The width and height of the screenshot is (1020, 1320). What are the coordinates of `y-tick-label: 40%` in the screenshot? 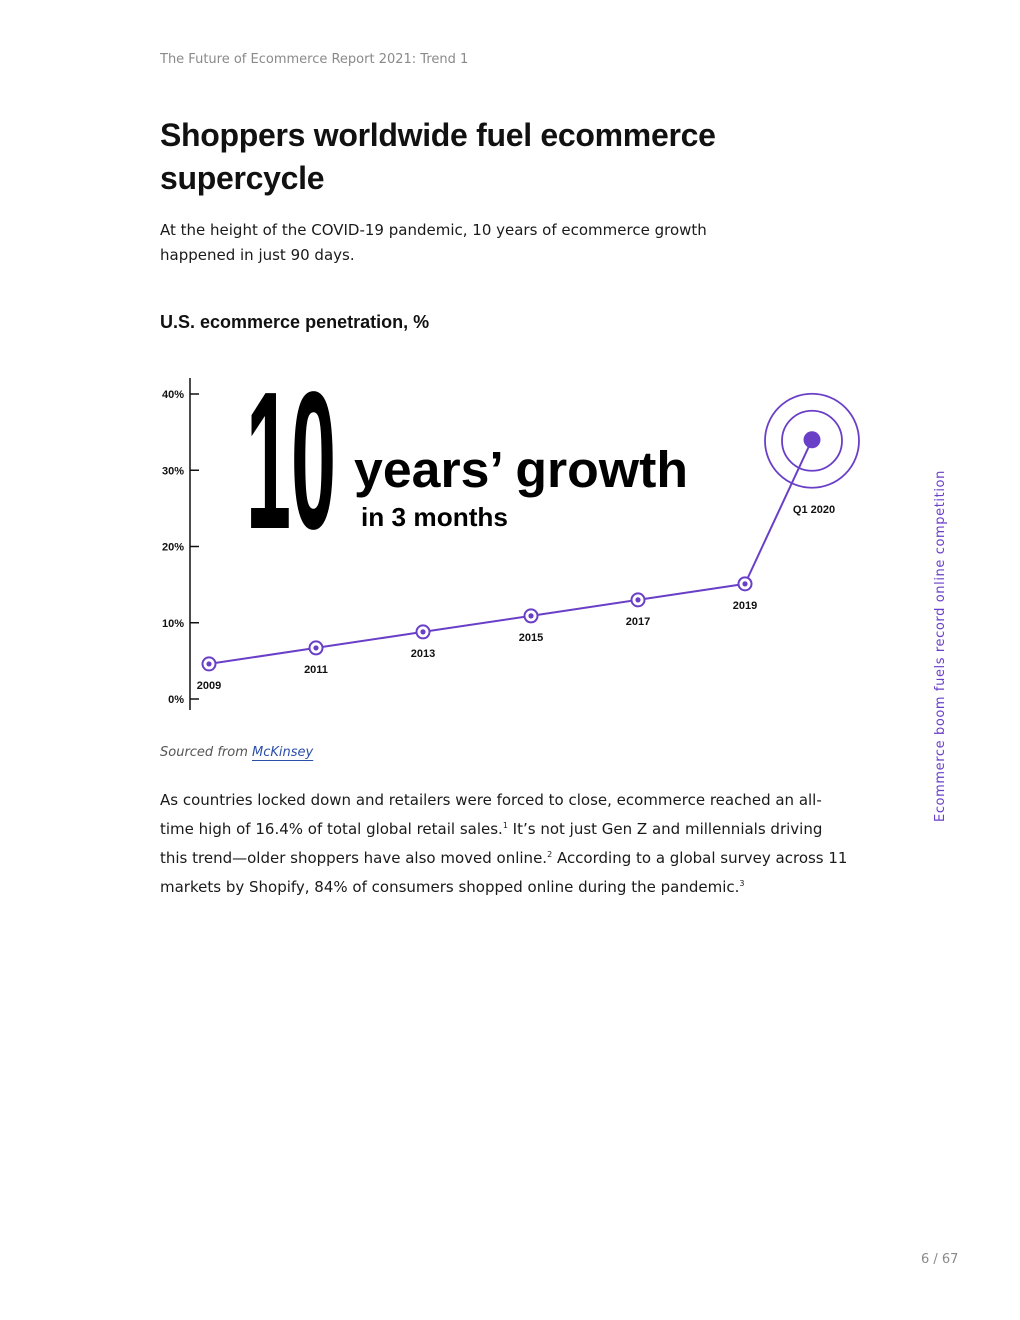 It's located at (173, 395).